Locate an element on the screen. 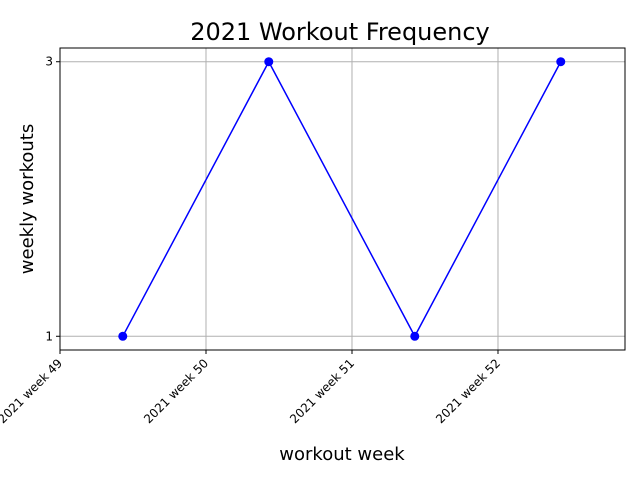 This screenshot has height=480, width=640. y-axis-label: weekly workouts is located at coordinates (27, 199).